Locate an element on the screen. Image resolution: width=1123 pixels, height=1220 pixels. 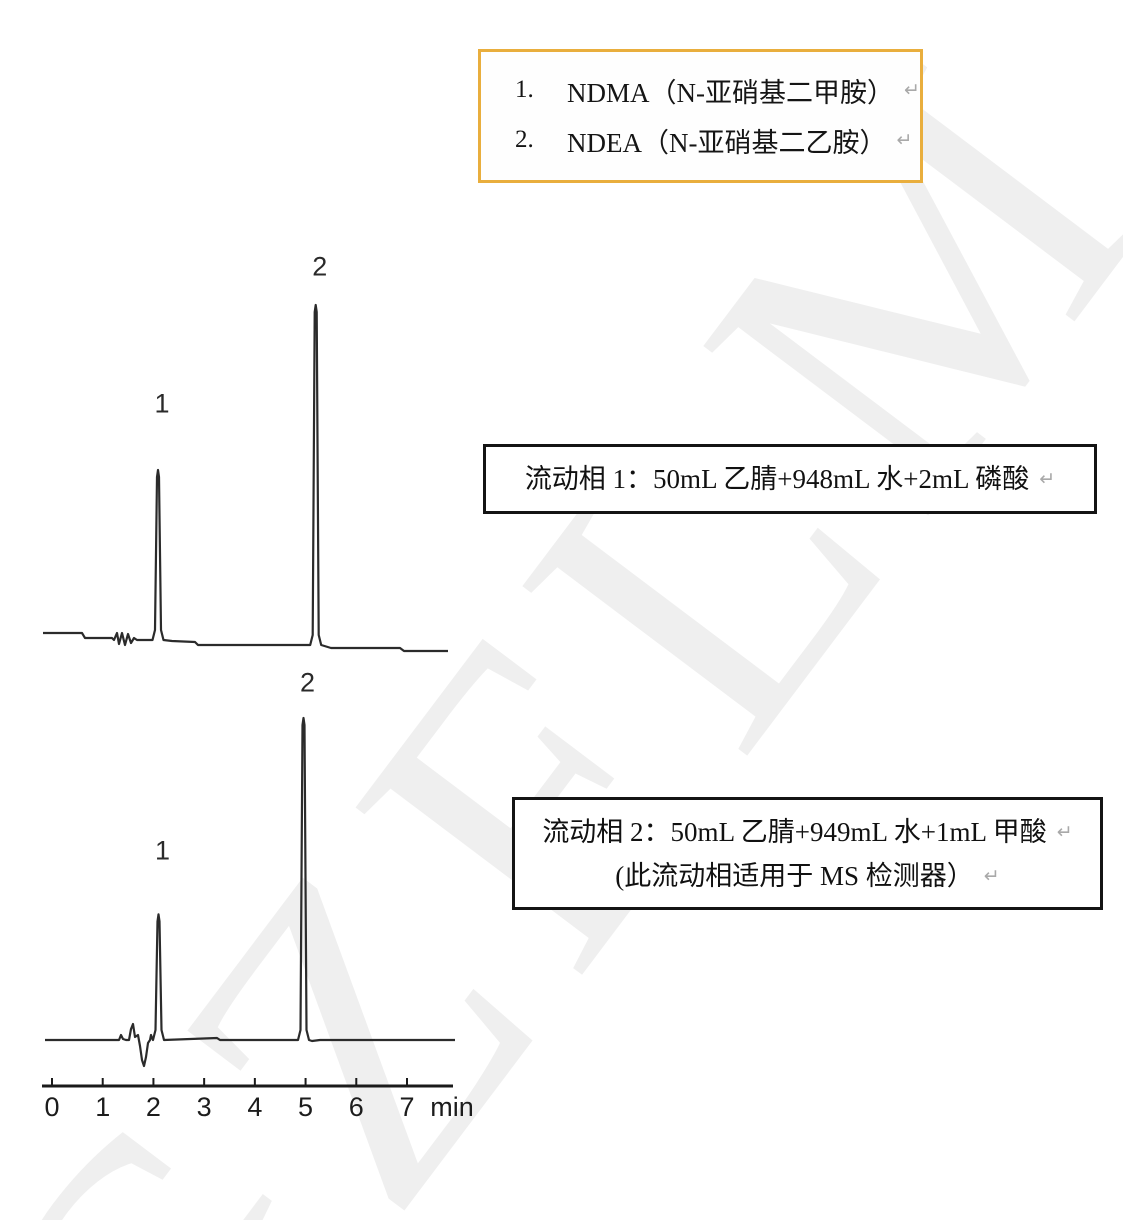
legend-item-ndea: 2. NDEA（N-亚硝基二乙胺） ↵ is located at coordinates (717, 140).